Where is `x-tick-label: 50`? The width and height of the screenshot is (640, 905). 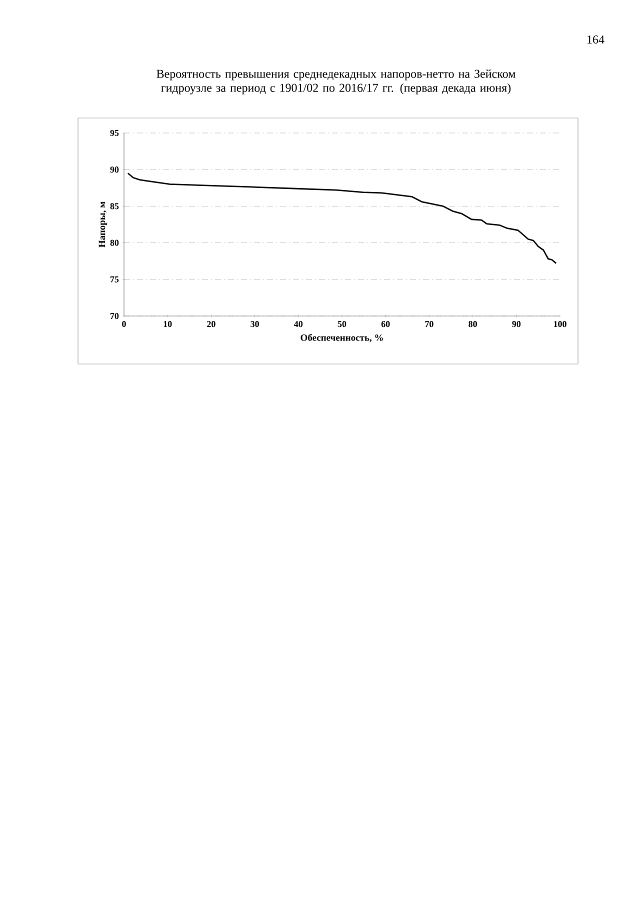
x-tick-label: 50 is located at coordinates (342, 324).